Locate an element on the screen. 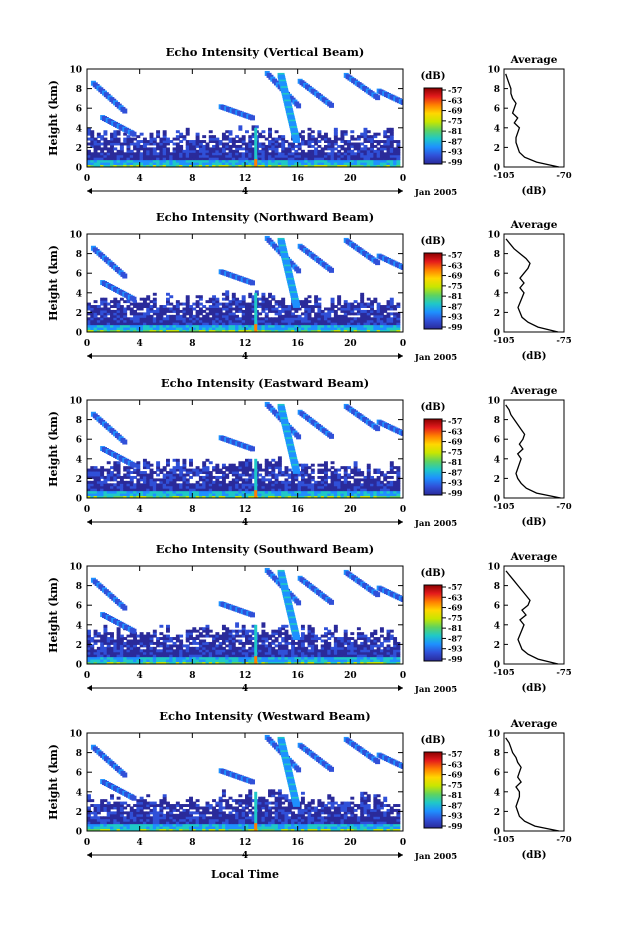  profile-y-tick-label: 0 is located at coordinates (497, 833).